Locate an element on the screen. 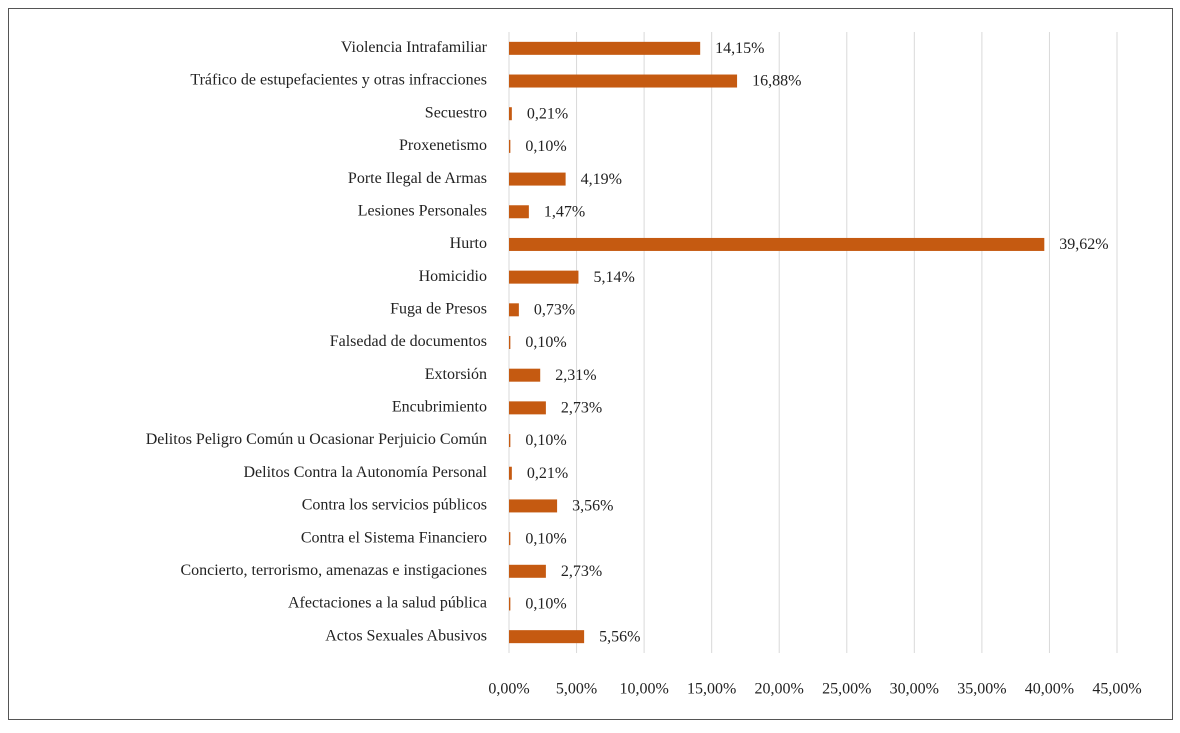 Image resolution: width=1180 pixels, height=733 pixels. y-tick-label: Proxenetismo is located at coordinates (443, 145).